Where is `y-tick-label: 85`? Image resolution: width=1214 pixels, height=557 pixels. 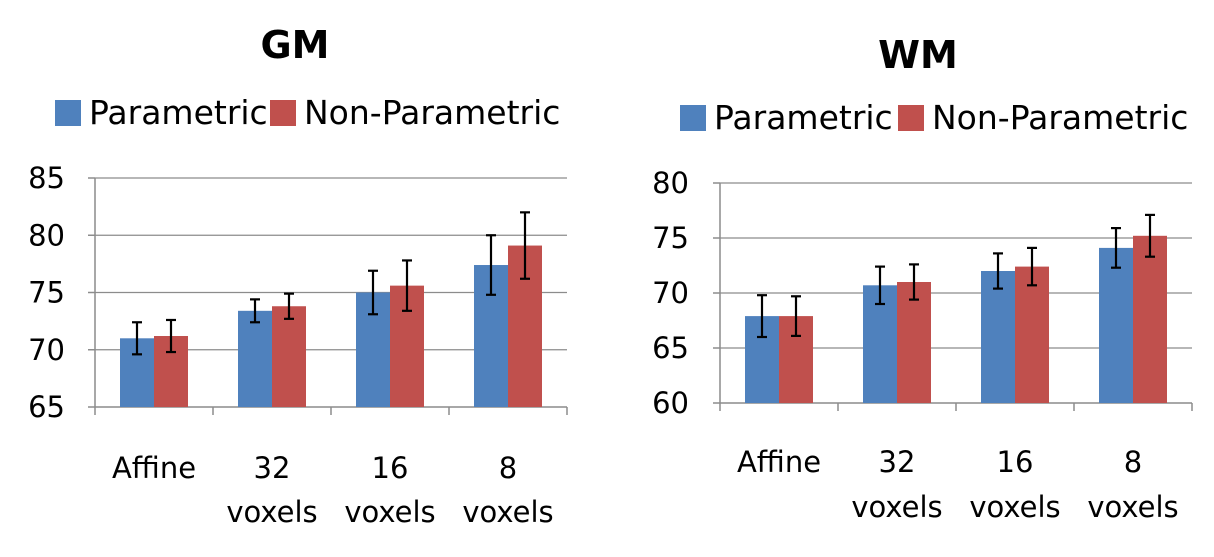
y-tick-label: 85 is located at coordinates (46, 178).